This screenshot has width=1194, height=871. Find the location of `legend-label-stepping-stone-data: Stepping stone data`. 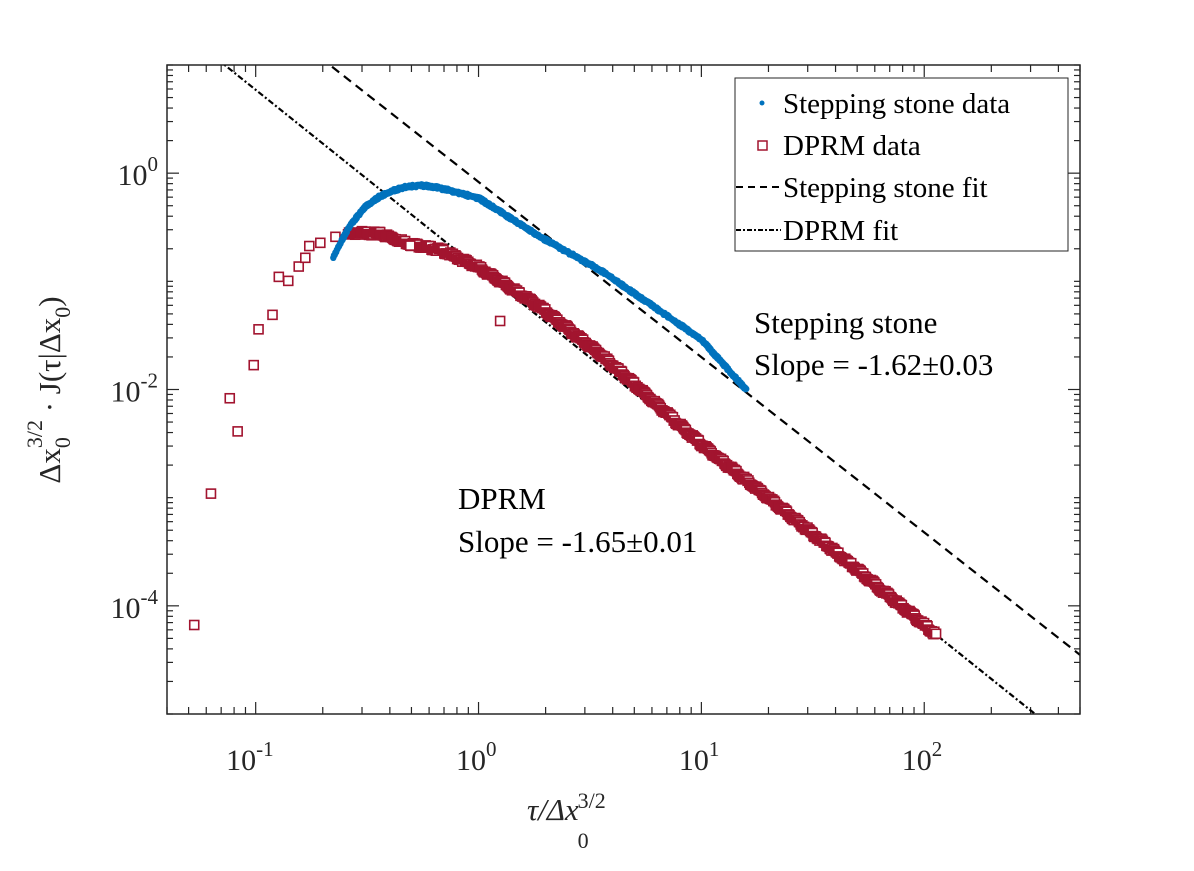

legend-label-stepping-stone-data: Stepping stone data is located at coordinates (896, 104).